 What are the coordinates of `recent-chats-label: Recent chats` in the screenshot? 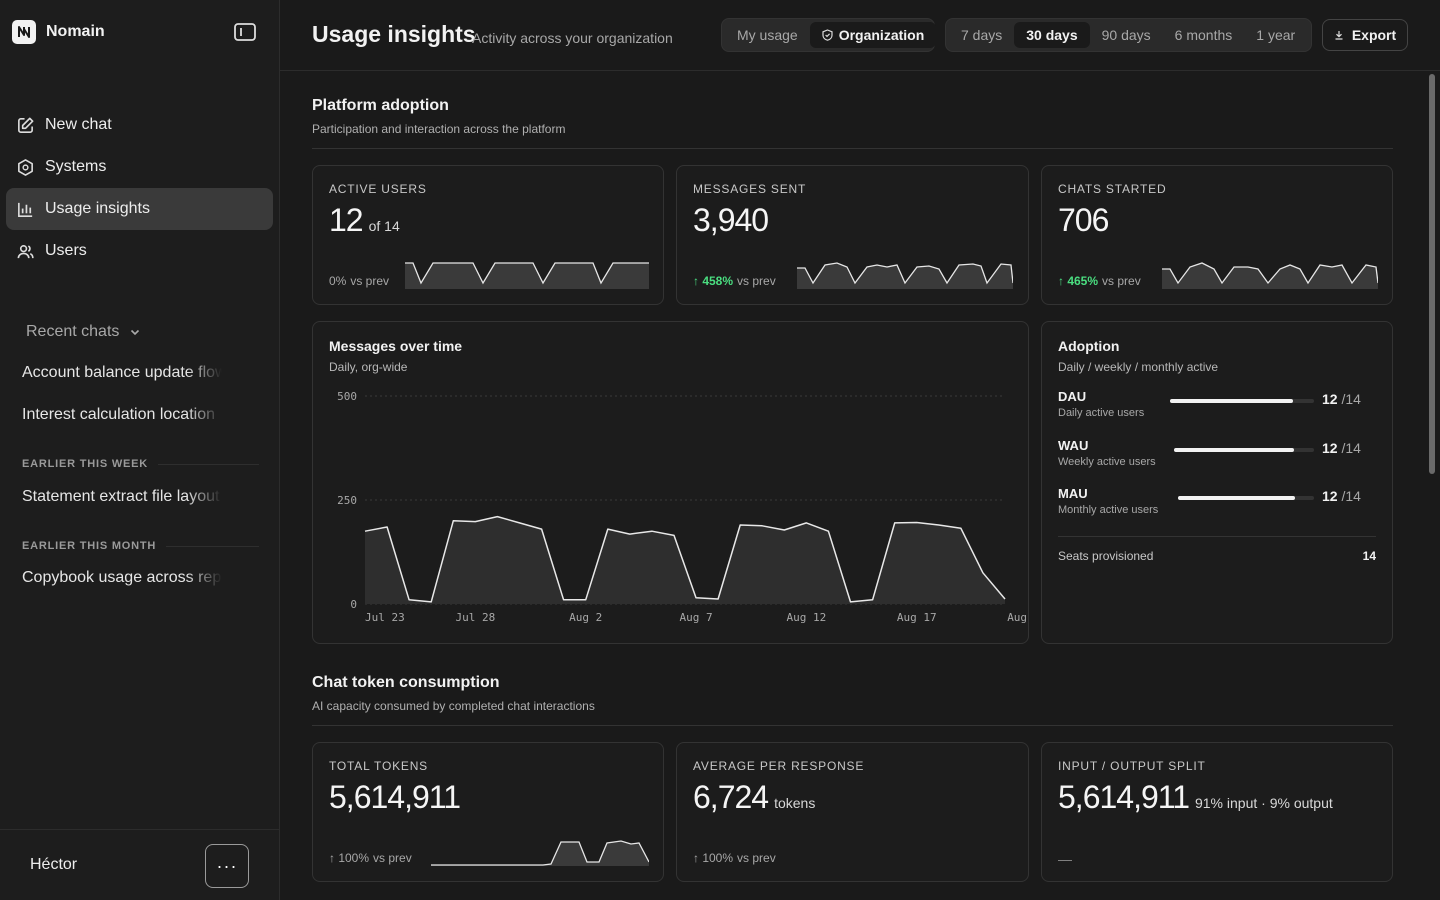 It's located at (73, 331).